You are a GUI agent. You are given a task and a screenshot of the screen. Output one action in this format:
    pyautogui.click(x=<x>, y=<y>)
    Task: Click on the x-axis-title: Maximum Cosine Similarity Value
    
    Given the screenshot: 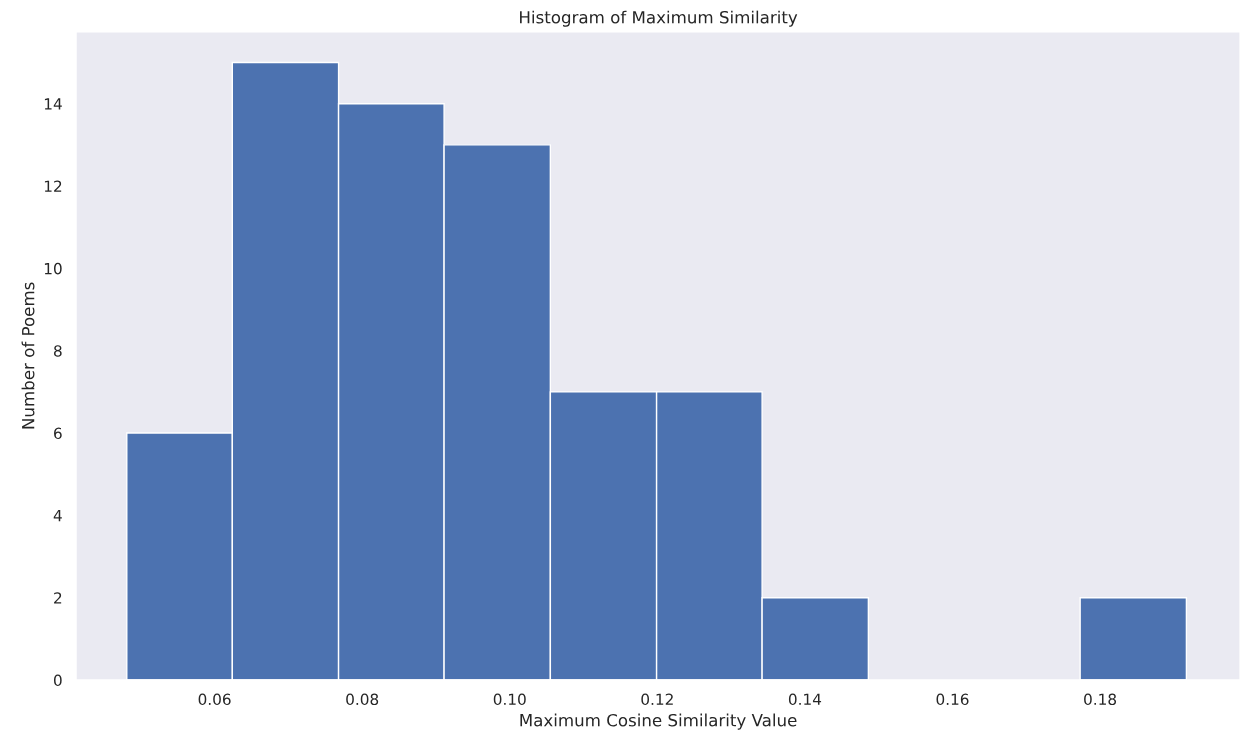 What is the action you would take?
    pyautogui.click(x=658, y=721)
    